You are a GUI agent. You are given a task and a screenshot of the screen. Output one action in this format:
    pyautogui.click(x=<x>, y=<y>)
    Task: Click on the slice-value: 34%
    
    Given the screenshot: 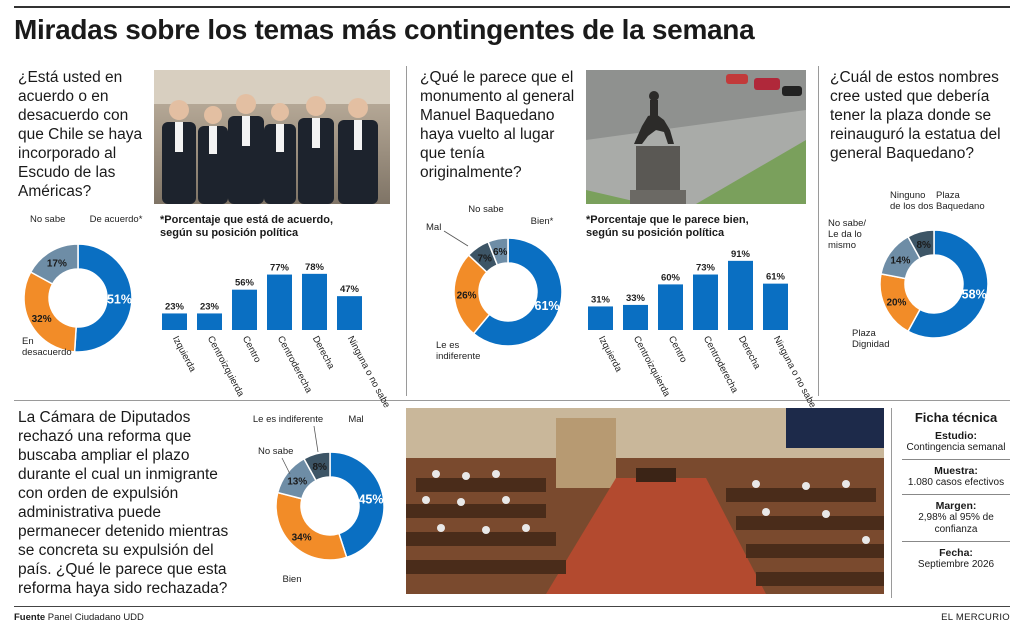 What is the action you would take?
    pyautogui.click(x=302, y=537)
    